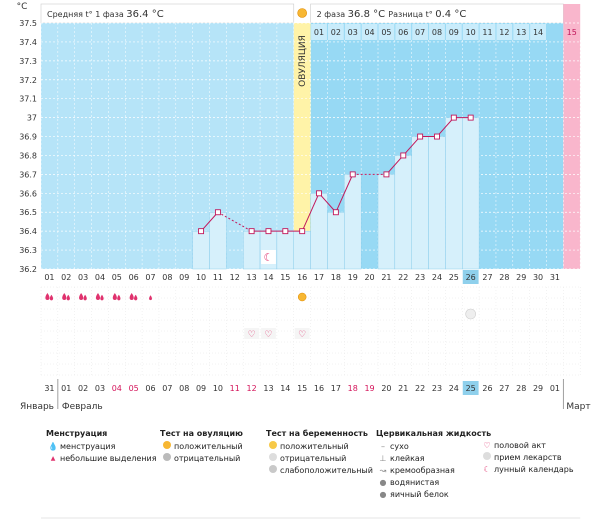  What do you see at coordinates (201, 433) in the screenshot?
I see `legend-title: Тест на овуляцию` at bounding box center [201, 433].